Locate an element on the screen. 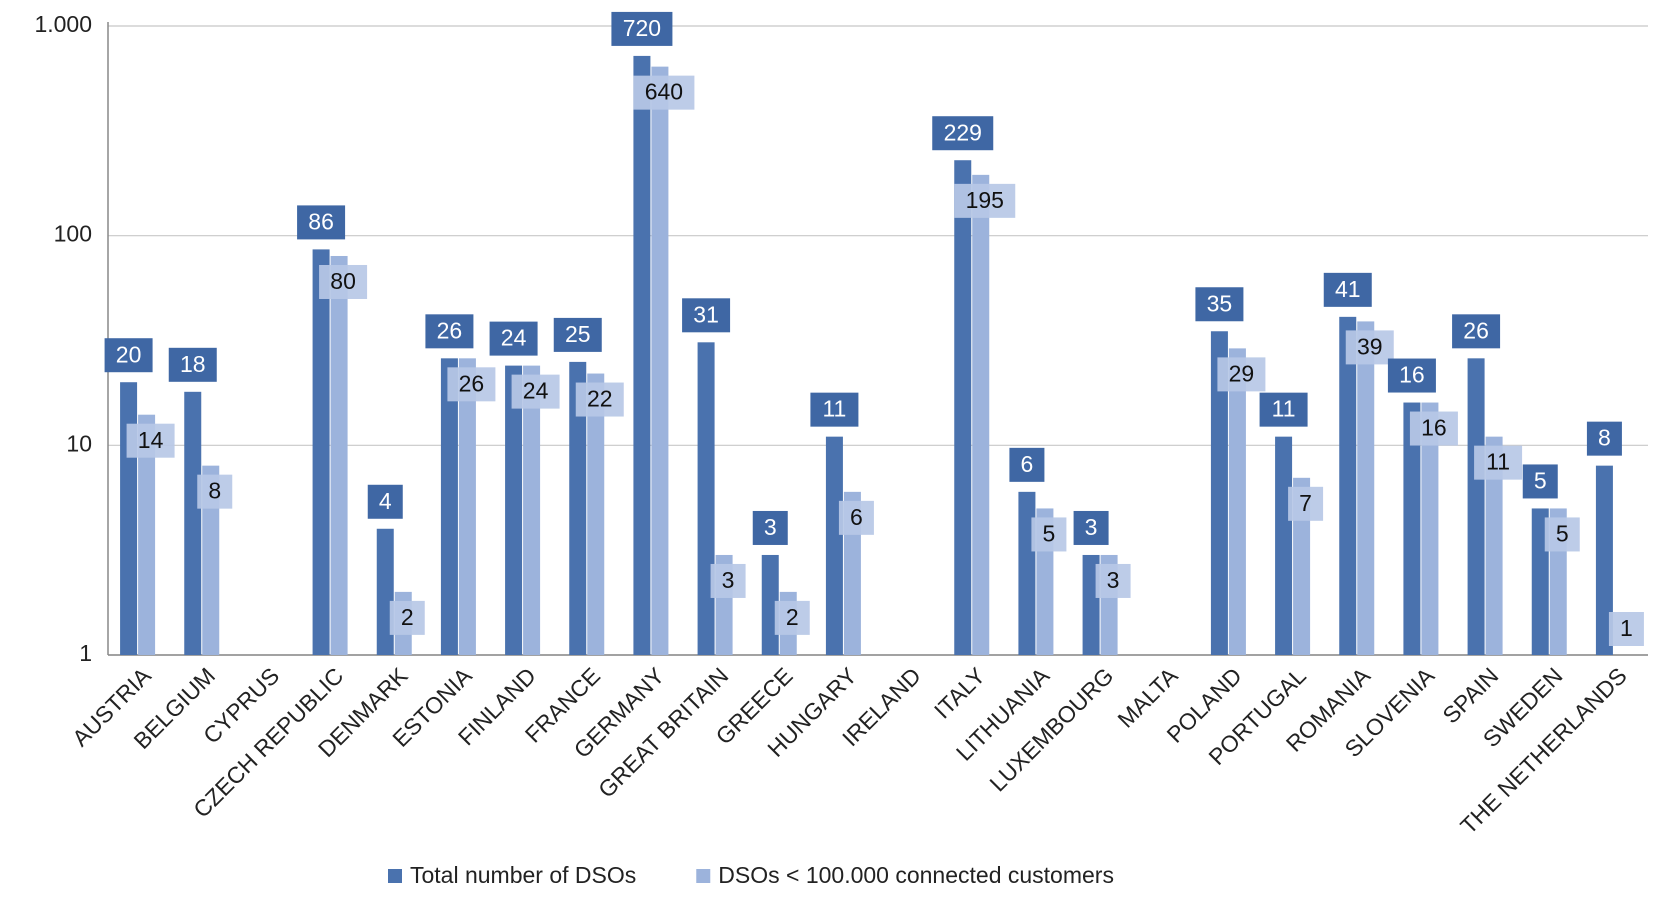  data-label: 31 is located at coordinates (706, 314).